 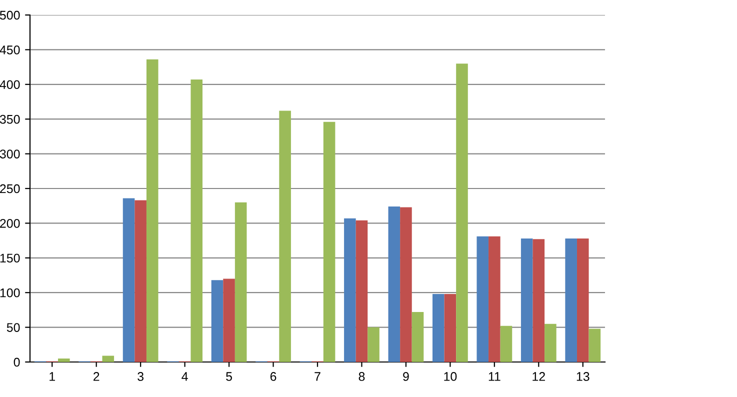 I want to click on x-tick-label: 2, so click(x=97, y=376).